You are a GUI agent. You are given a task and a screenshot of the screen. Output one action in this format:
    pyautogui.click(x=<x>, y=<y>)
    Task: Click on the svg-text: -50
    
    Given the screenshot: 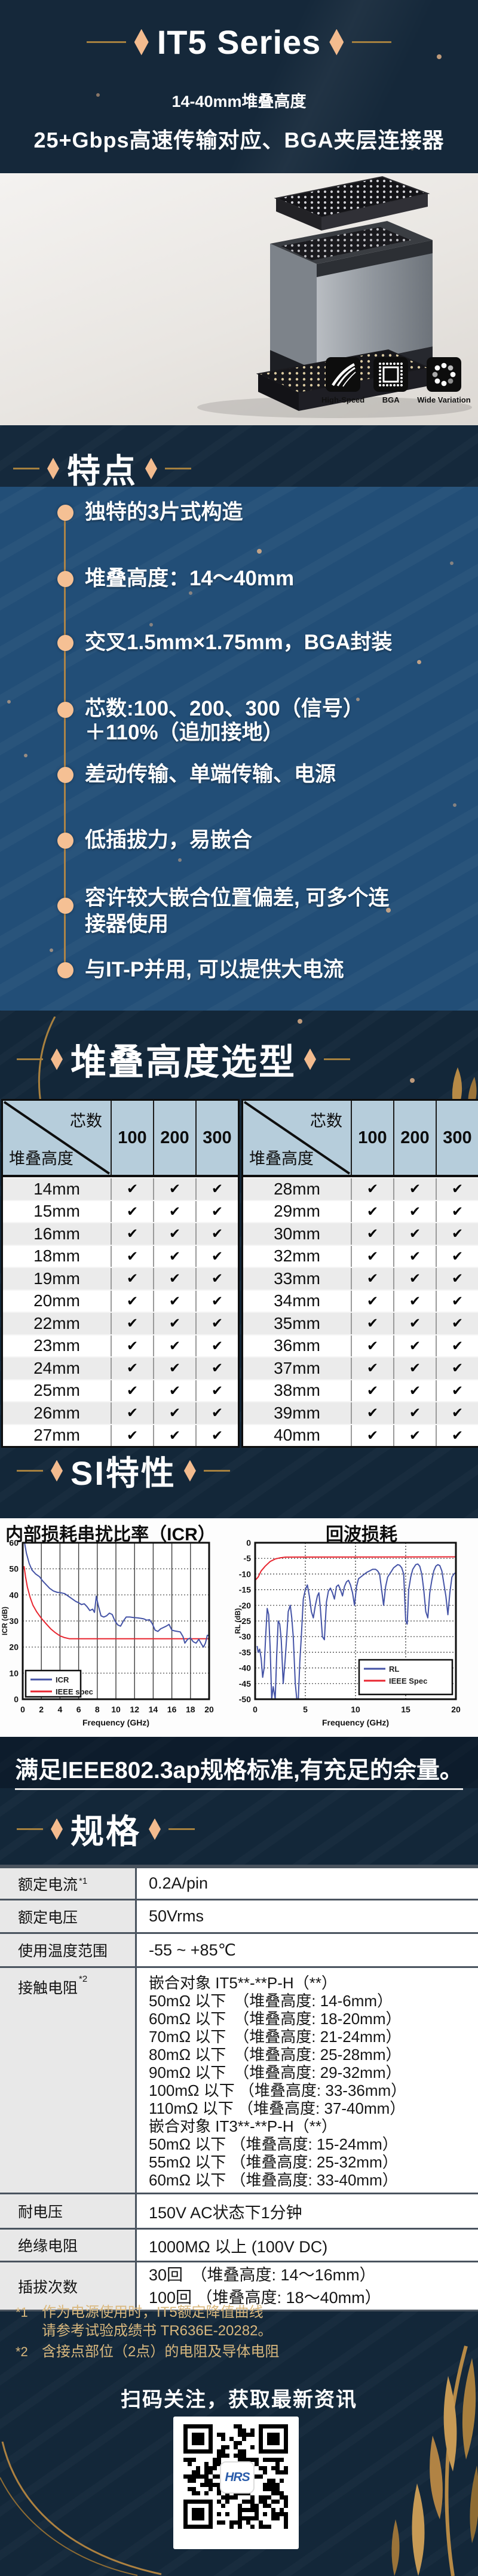 What is the action you would take?
    pyautogui.click(x=245, y=1699)
    